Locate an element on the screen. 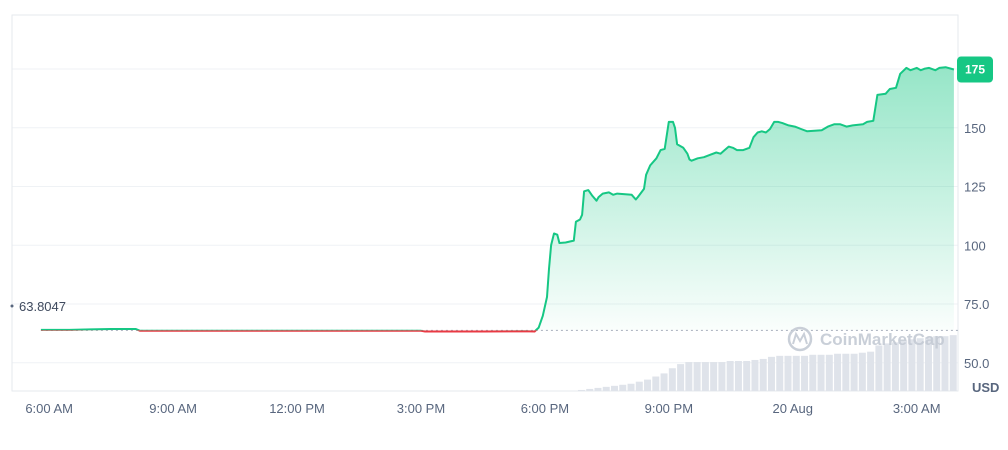 The height and width of the screenshot is (450, 1008). currency-label: USD is located at coordinates (985, 387).